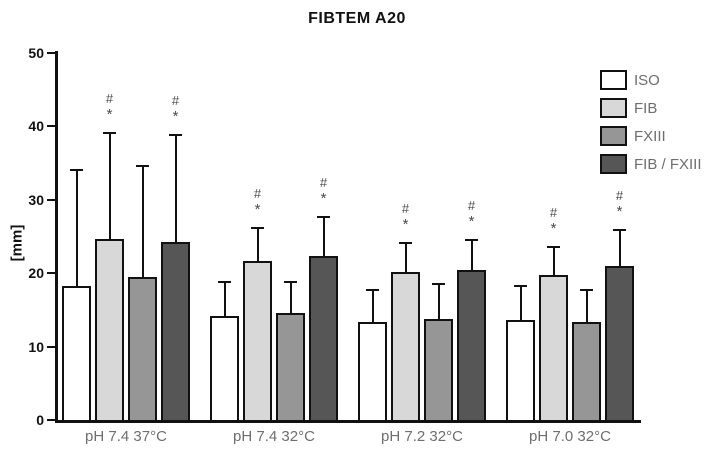  I want to click on bar-fib-group1, so click(109, 330).